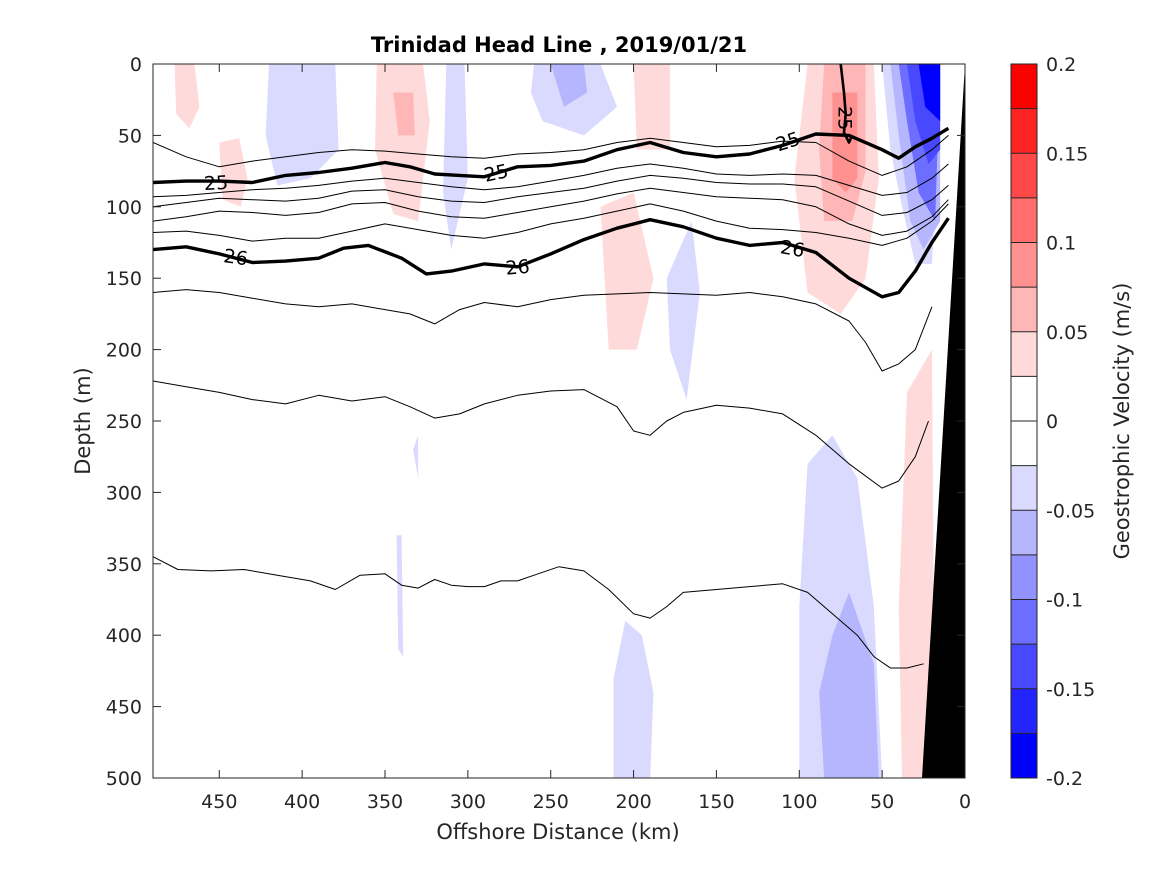 The image size is (1167, 875). What do you see at coordinates (557, 832) in the screenshot?
I see `x-axis-label: Offshore Distance (km)` at bounding box center [557, 832].